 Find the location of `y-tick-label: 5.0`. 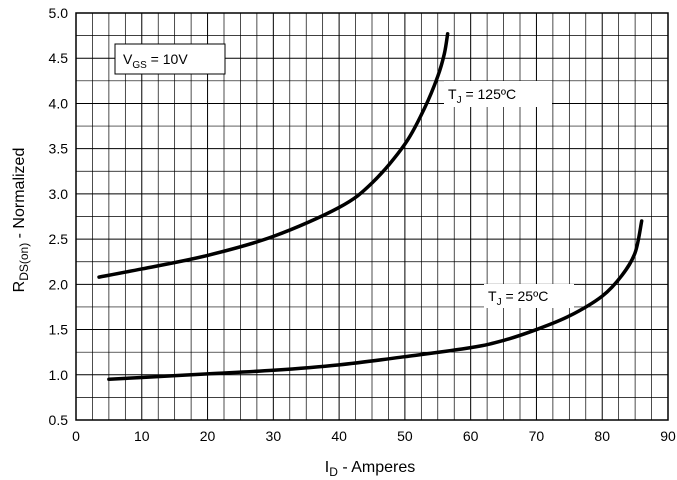

y-tick-label: 5.0 is located at coordinates (59, 13).